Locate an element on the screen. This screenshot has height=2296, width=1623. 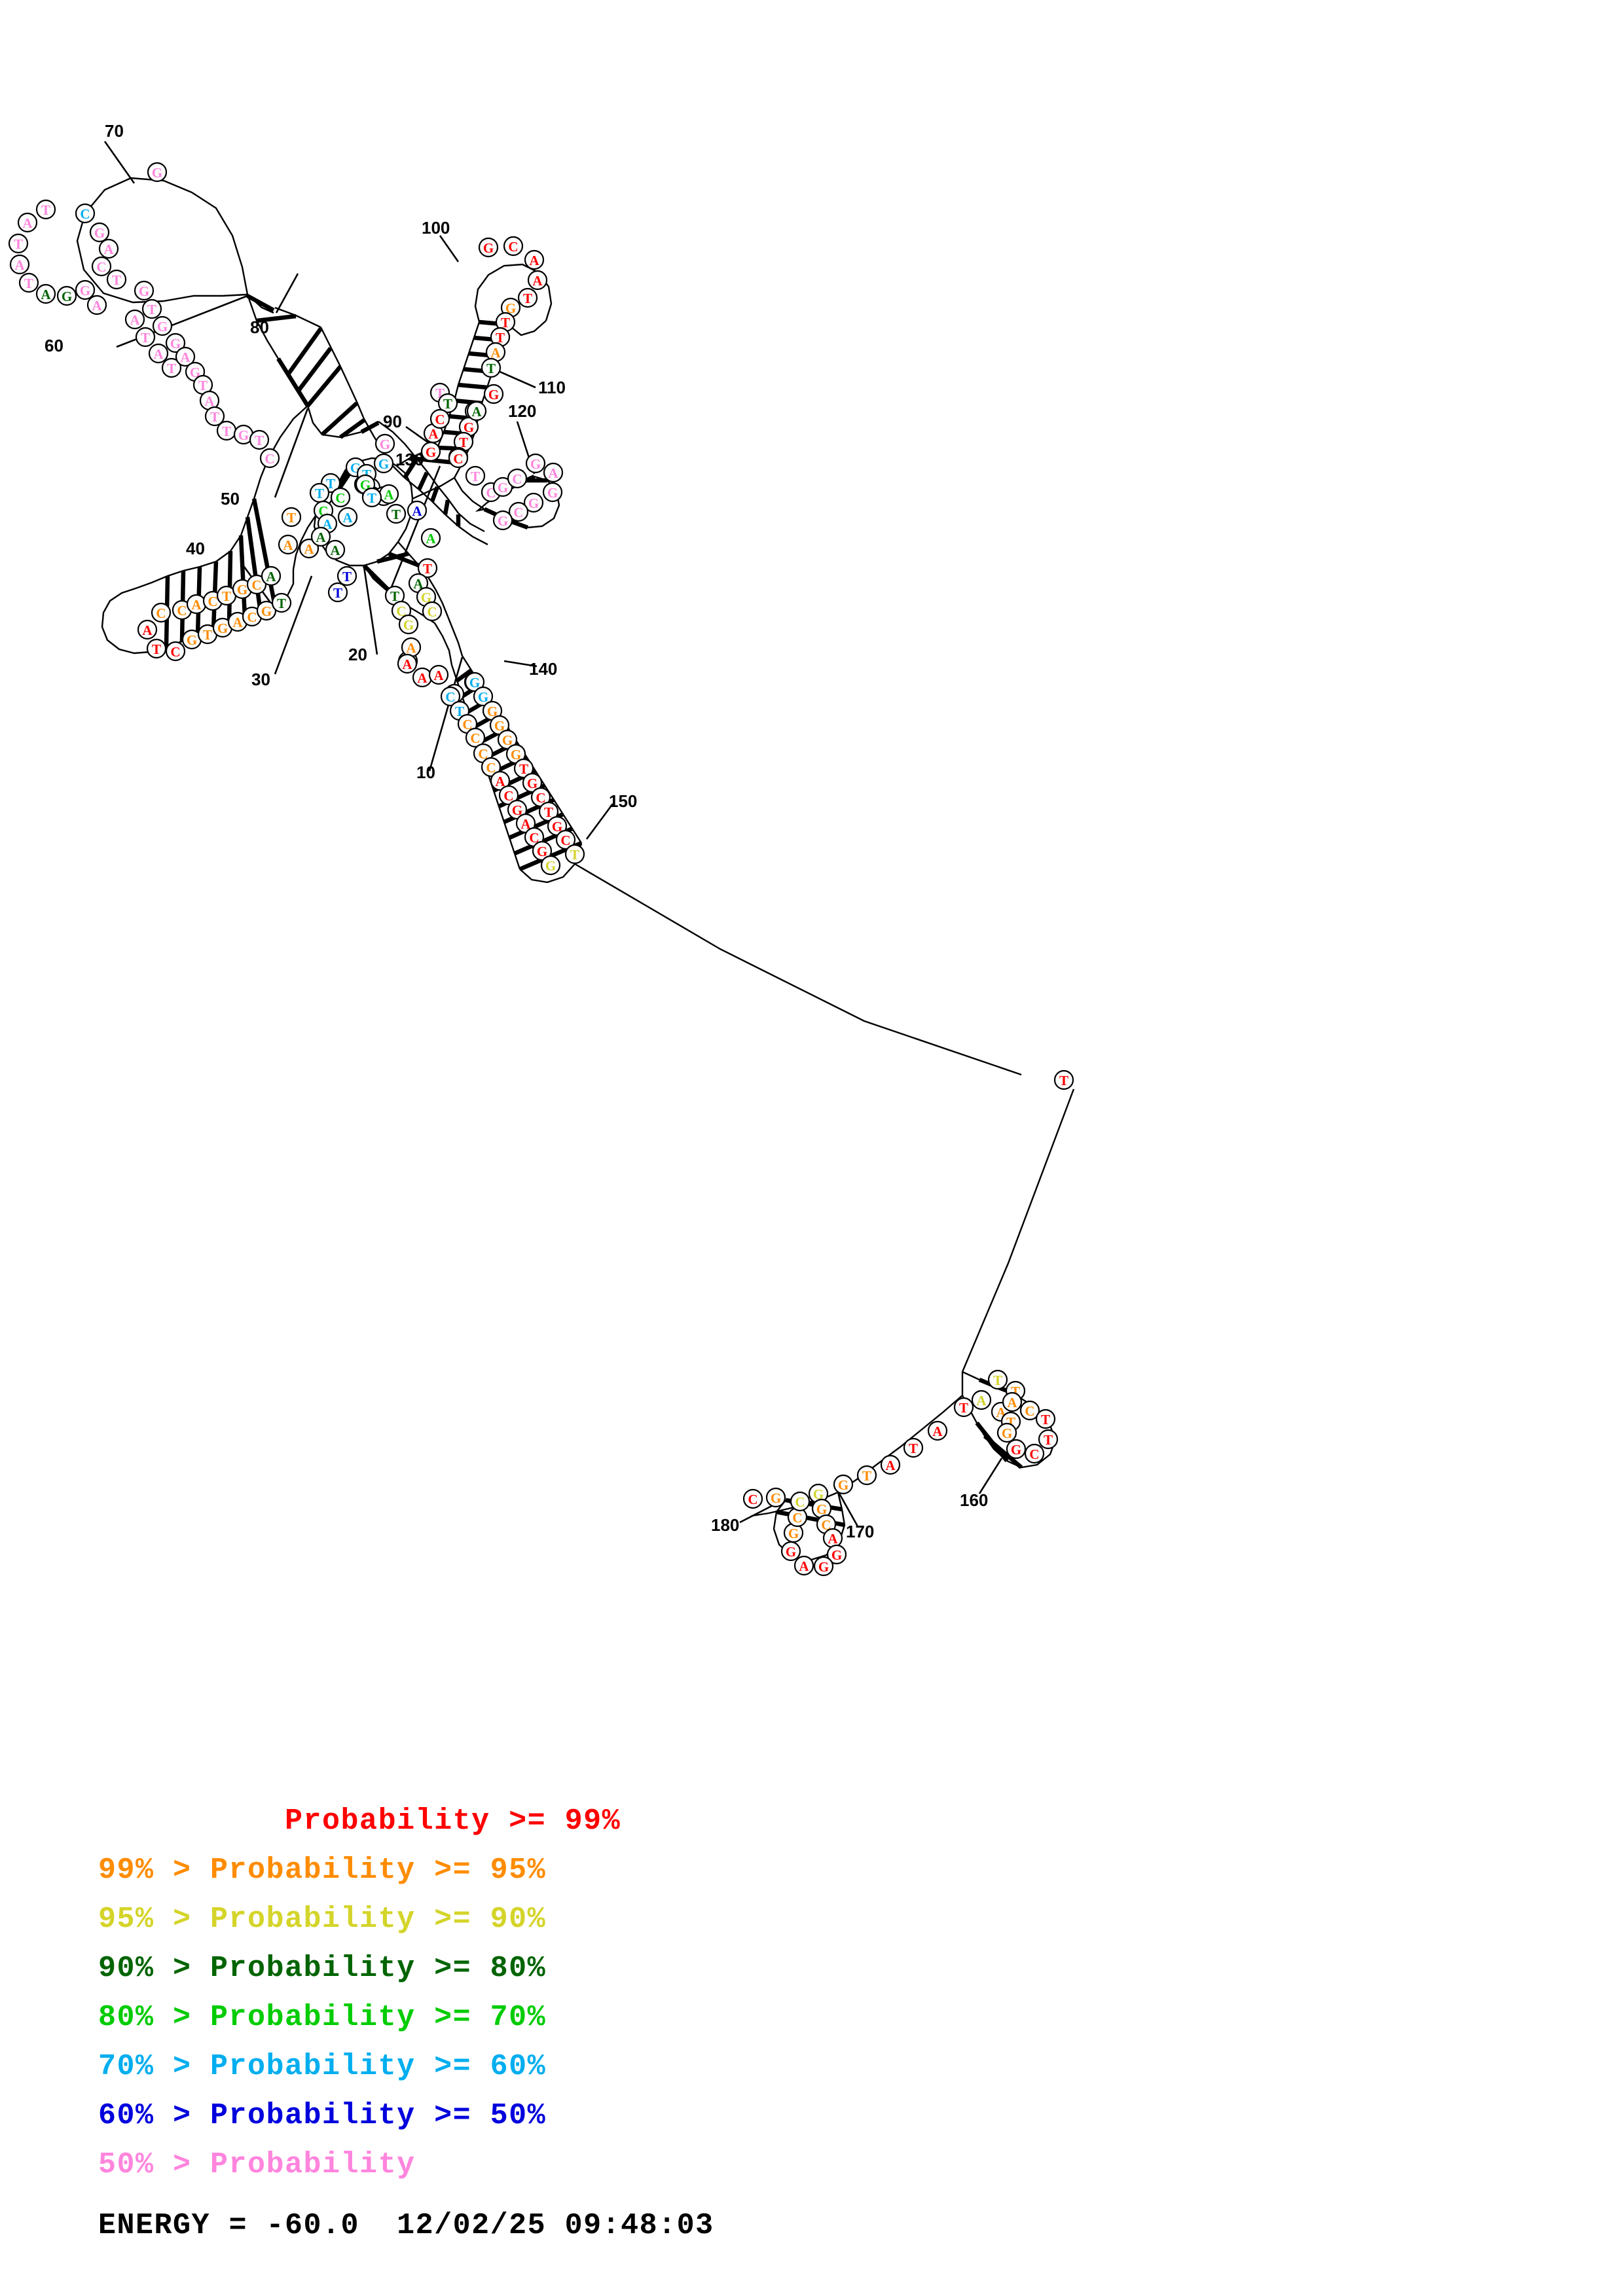
nucleotide-33: A is located at coordinates (430, 538).